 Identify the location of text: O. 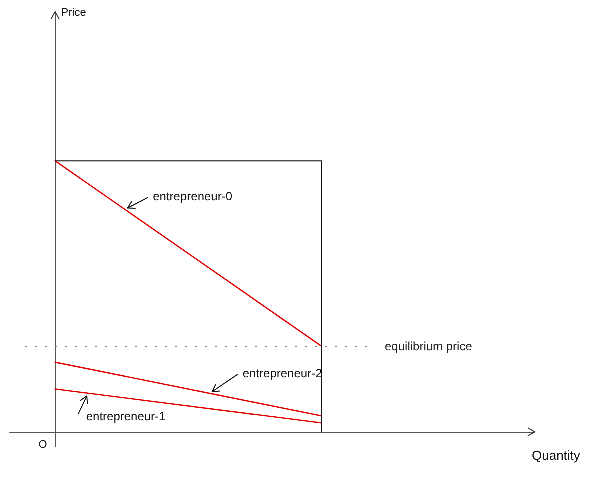
(43, 445).